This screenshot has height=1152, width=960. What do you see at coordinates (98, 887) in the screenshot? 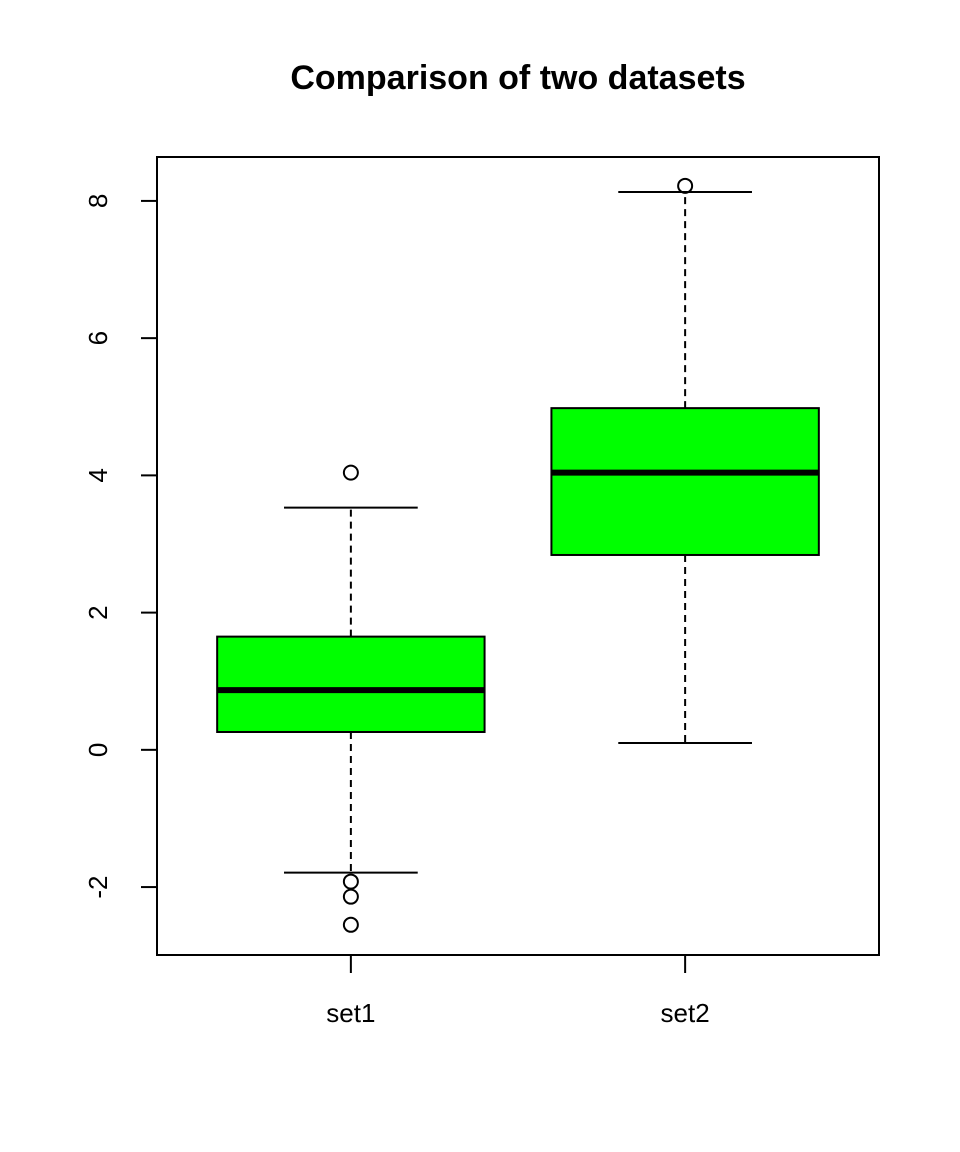
I see `y-tick-label: -2` at bounding box center [98, 887].